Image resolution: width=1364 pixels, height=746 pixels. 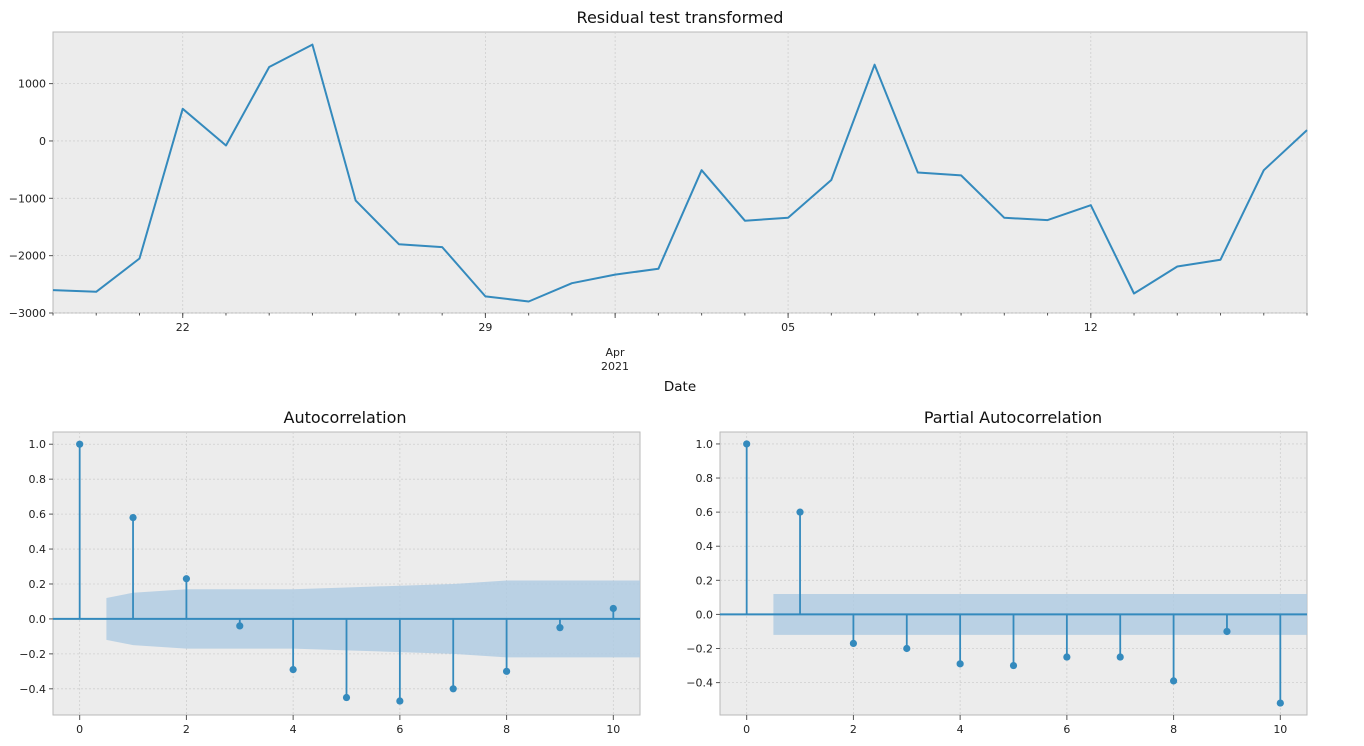 What do you see at coordinates (788, 327) in the screenshot?
I see `x-tick-label: 05` at bounding box center [788, 327].